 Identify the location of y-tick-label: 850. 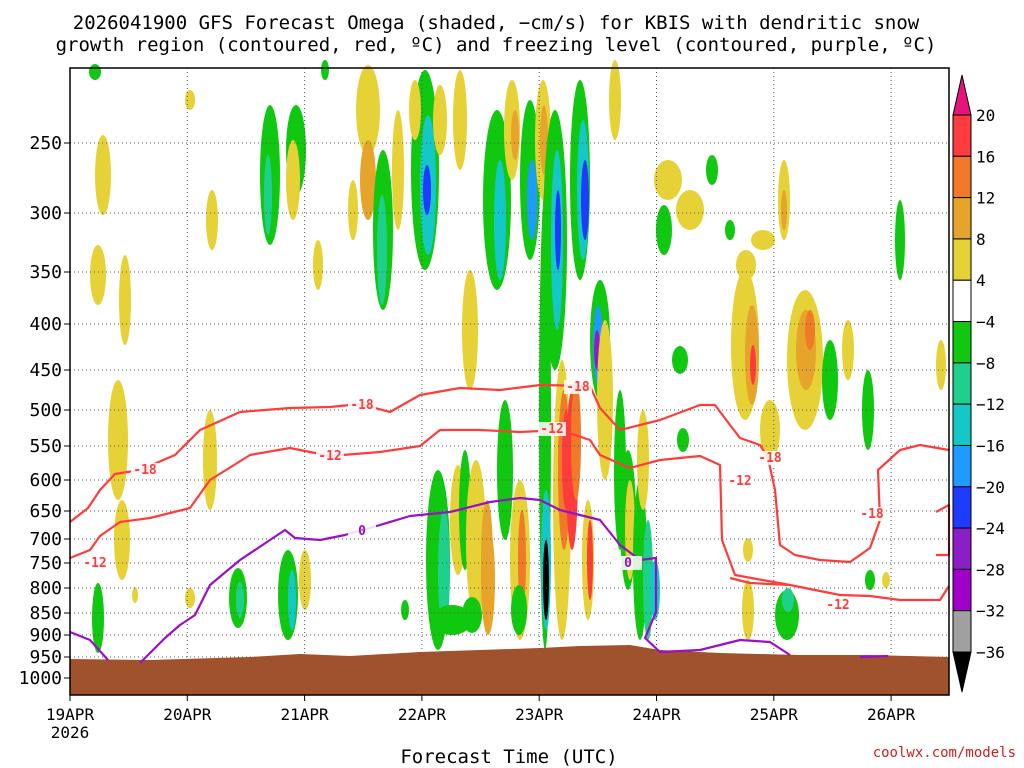
(45, 613).